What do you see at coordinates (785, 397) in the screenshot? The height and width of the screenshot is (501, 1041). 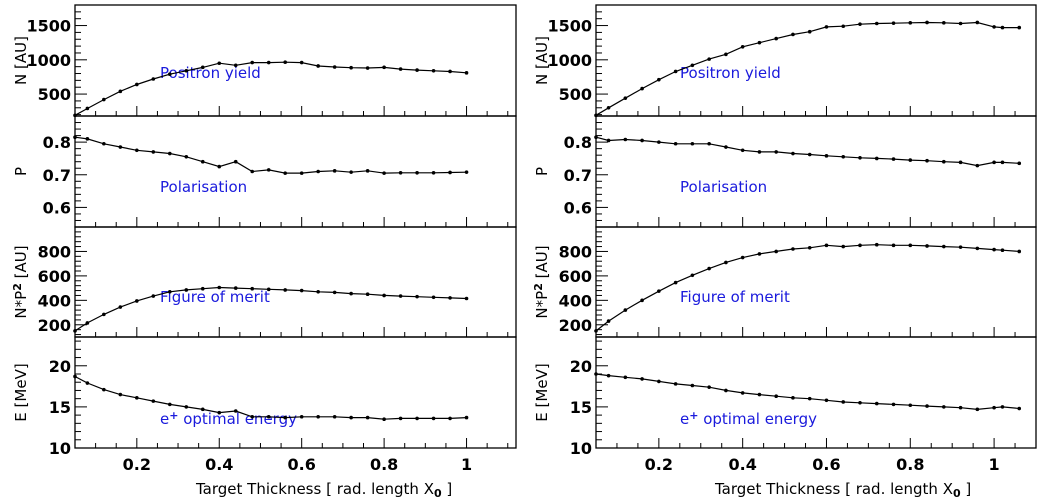 I see `panel-3: 10 15 20 E [MeV] e+ optimal energy` at bounding box center [785, 397].